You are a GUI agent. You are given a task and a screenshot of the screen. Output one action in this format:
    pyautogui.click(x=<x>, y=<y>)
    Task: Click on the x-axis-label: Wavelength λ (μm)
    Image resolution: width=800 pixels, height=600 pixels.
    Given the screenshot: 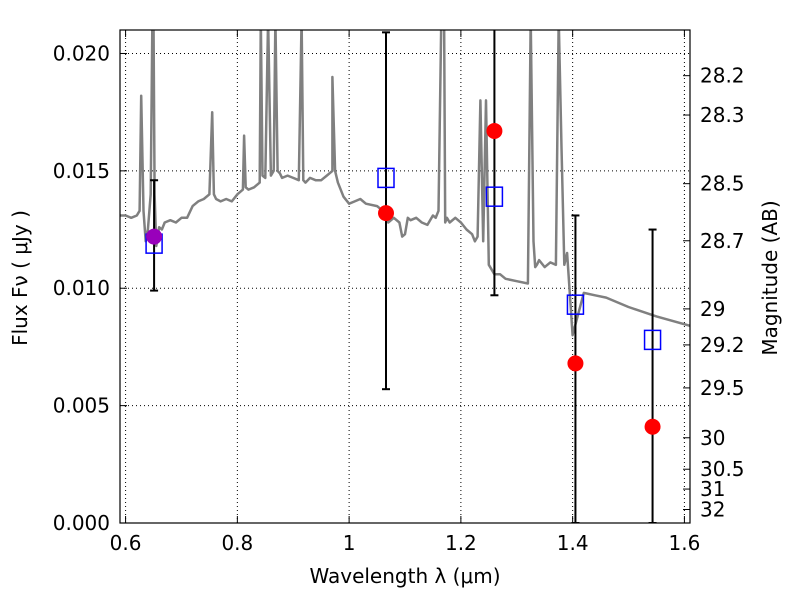 What is the action you would take?
    pyautogui.click(x=404, y=576)
    